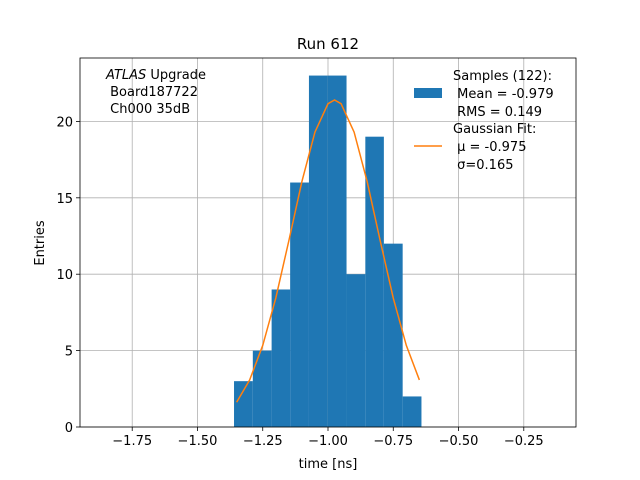  What do you see at coordinates (328, 464) in the screenshot?
I see `x-axis-label: time [ns]` at bounding box center [328, 464].